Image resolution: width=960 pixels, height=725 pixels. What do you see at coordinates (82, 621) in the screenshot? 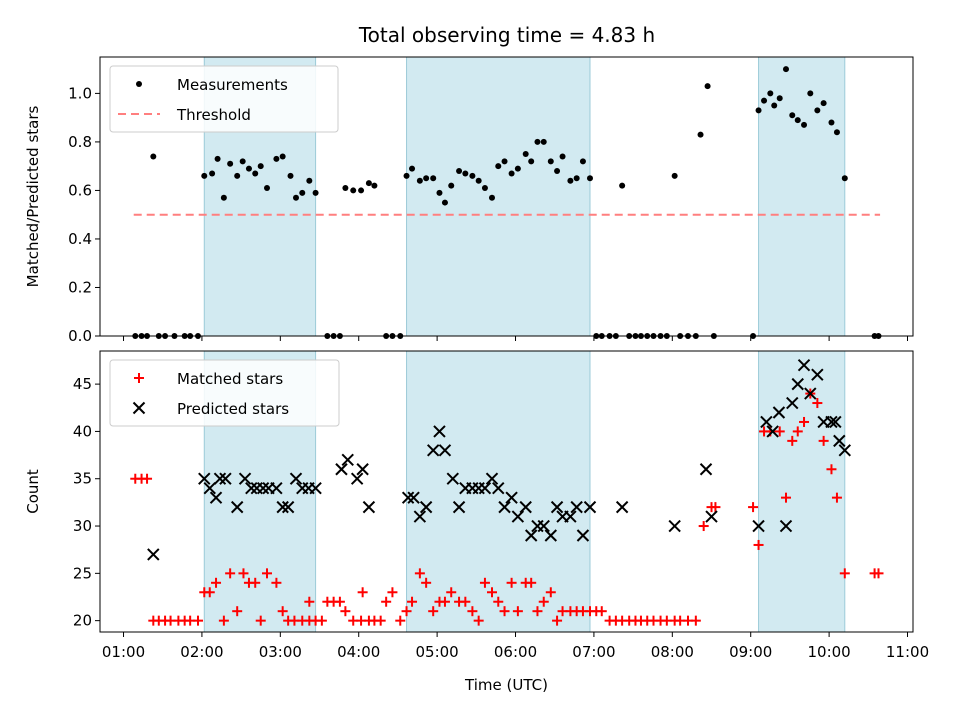
I see `bottom-y-tick-label: 20` at bounding box center [82, 621].